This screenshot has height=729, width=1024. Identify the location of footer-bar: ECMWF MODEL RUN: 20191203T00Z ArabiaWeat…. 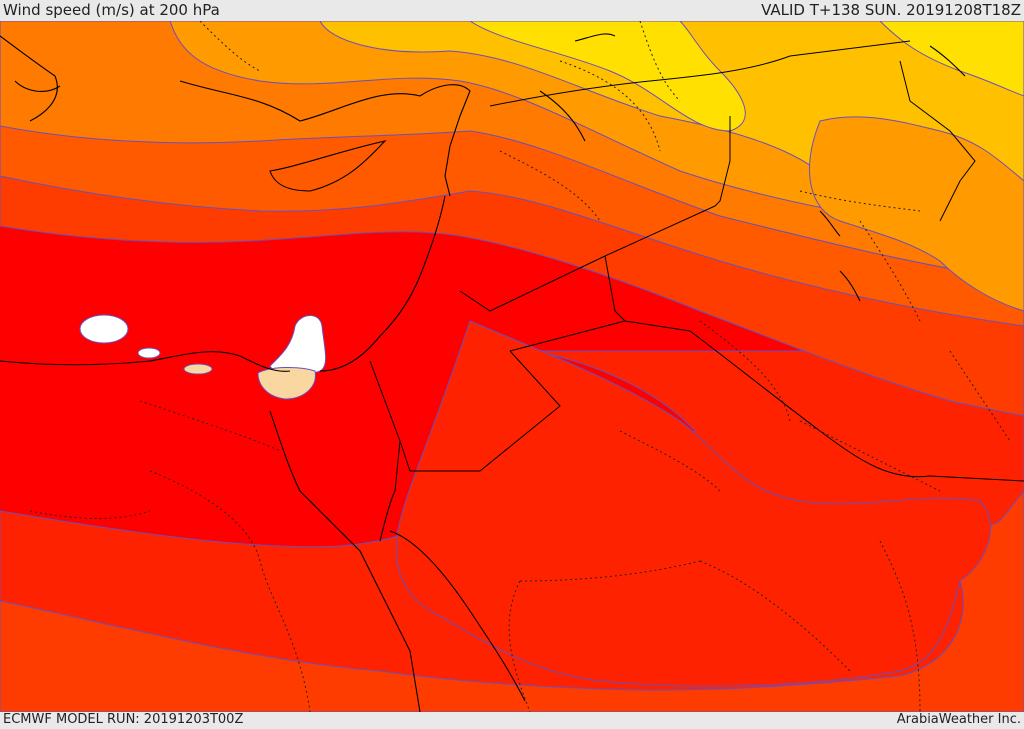
(512, 720).